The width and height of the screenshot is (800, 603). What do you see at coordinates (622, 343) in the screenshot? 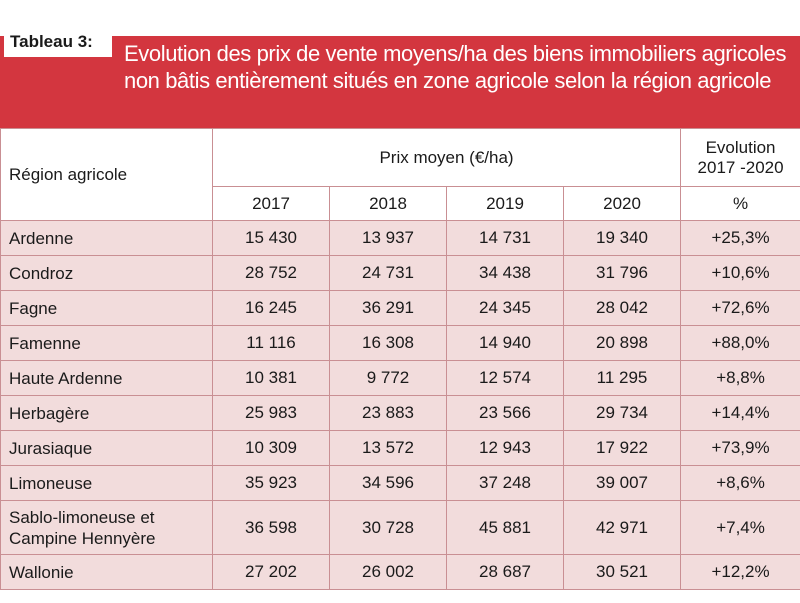
I see `value-cell: 20 898` at bounding box center [622, 343].